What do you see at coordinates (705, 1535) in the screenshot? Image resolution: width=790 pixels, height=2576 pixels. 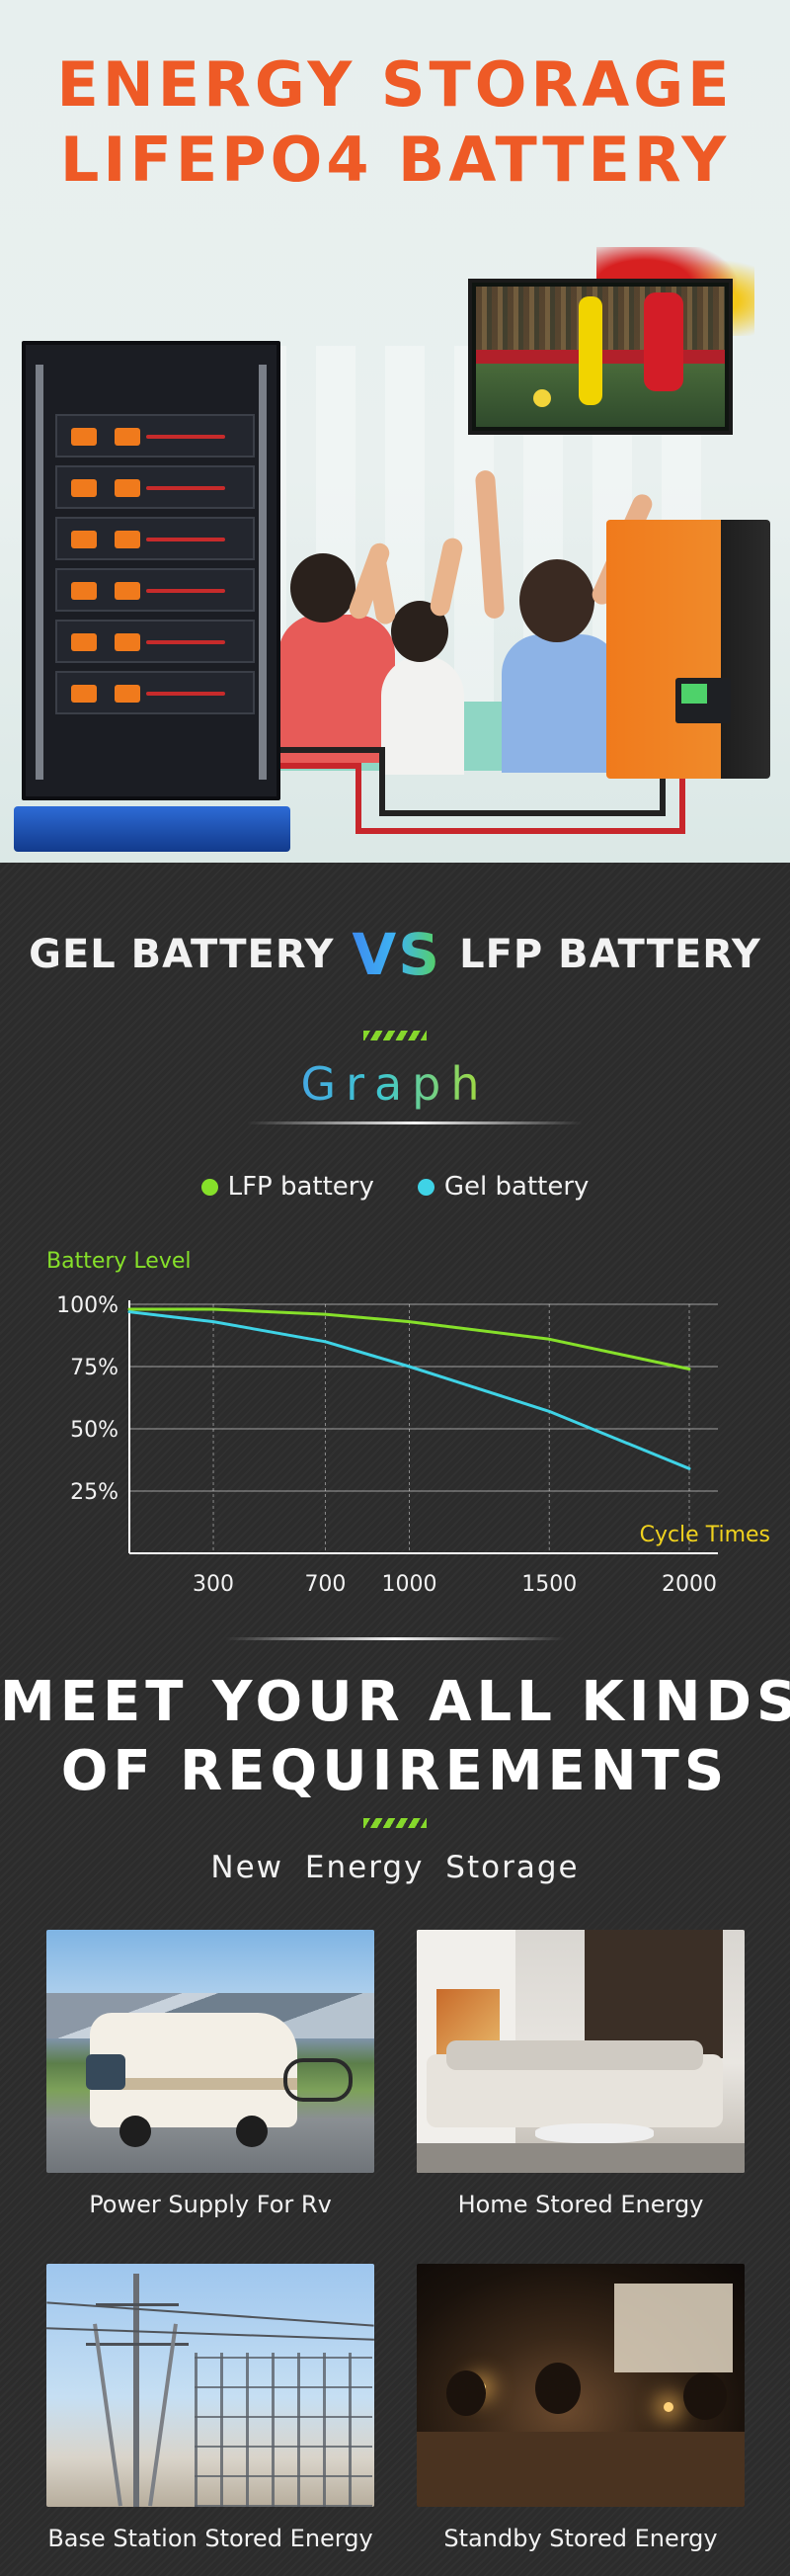 I see `x-axis-label: Cycle Times` at bounding box center [705, 1535].